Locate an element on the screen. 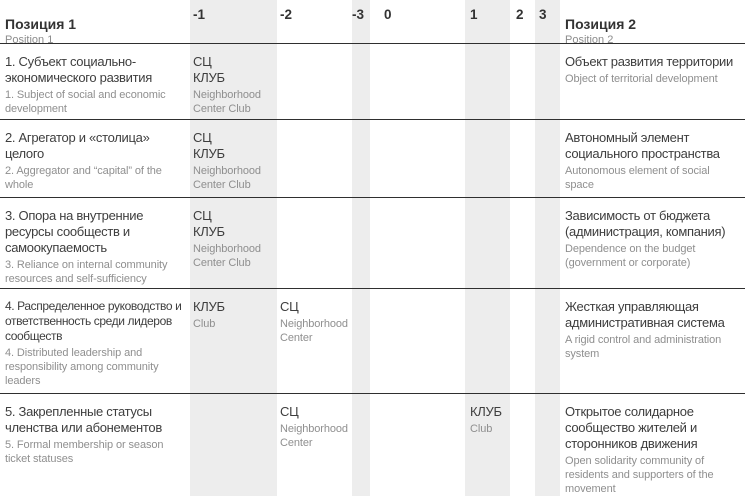 This screenshot has width=745, height=496. header-position-1-ru: Позиция 1 is located at coordinates (41, 24).